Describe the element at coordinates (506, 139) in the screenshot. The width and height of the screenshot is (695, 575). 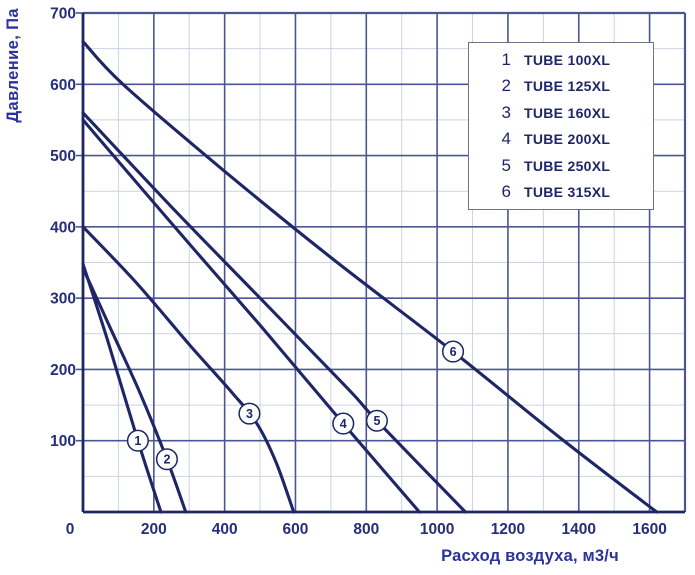
I see `legend-item-number: 4` at that location.